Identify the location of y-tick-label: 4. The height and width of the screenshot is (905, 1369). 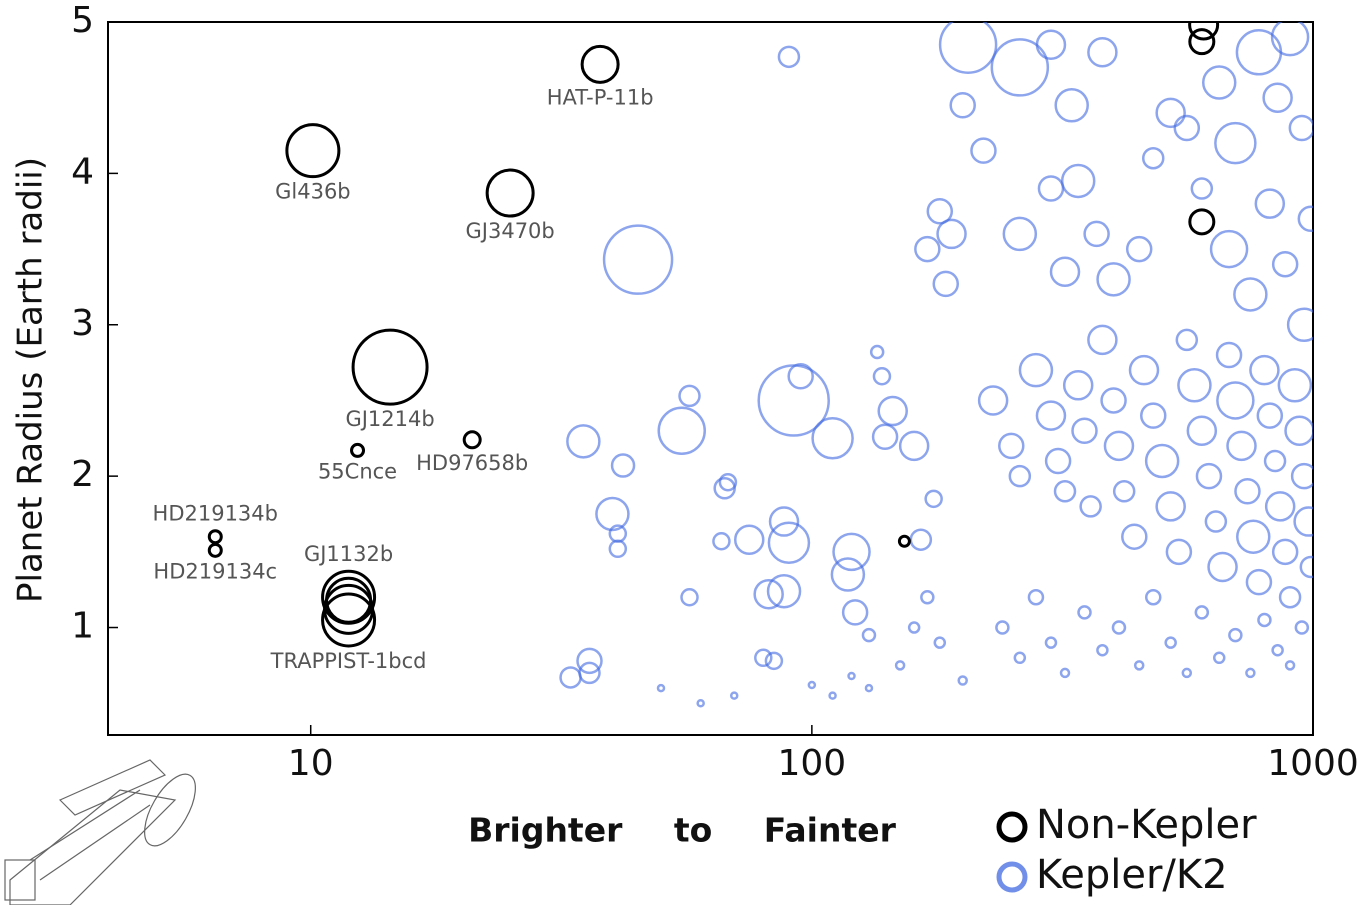
(82, 171).